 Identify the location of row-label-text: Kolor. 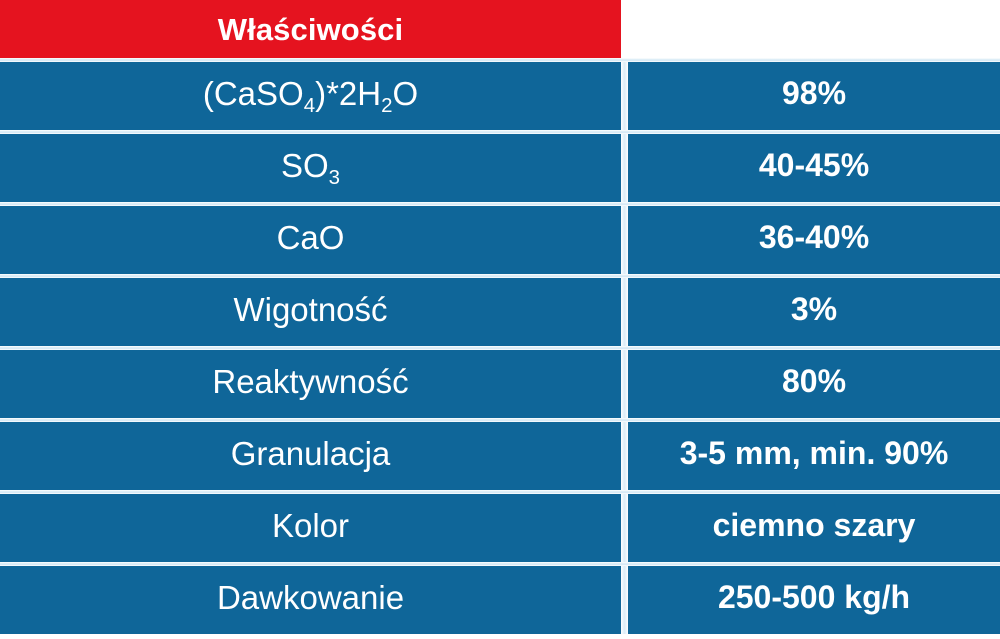
(310, 525).